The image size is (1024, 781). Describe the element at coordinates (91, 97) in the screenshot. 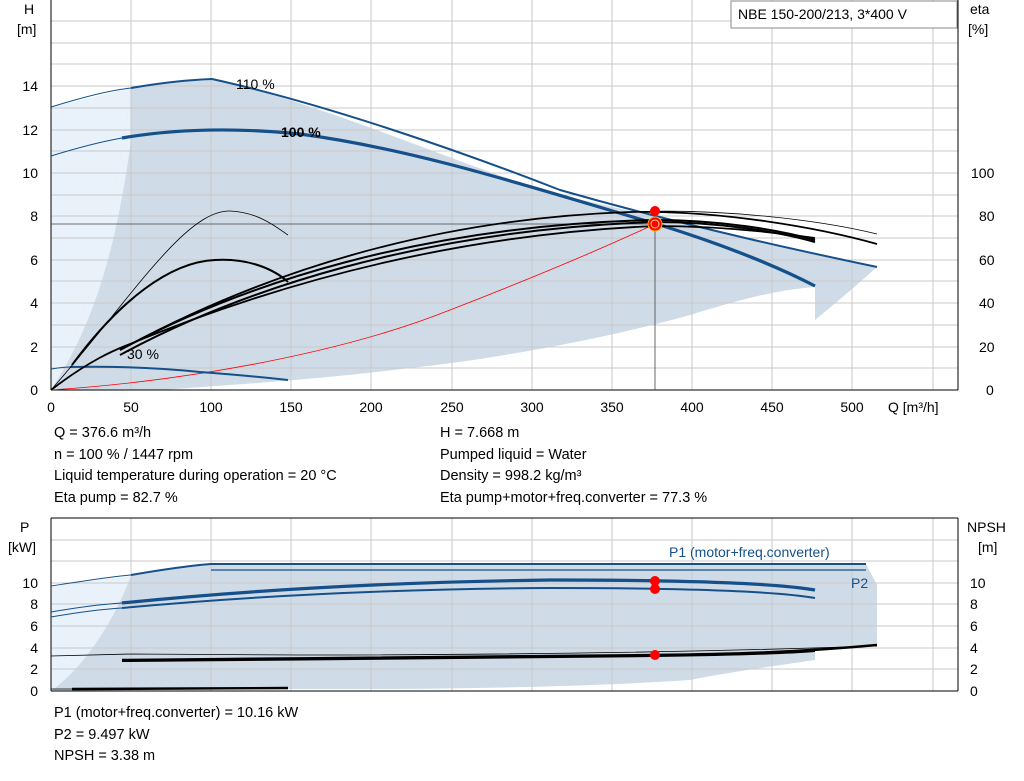

I see `h-curve-110-thin` at that location.